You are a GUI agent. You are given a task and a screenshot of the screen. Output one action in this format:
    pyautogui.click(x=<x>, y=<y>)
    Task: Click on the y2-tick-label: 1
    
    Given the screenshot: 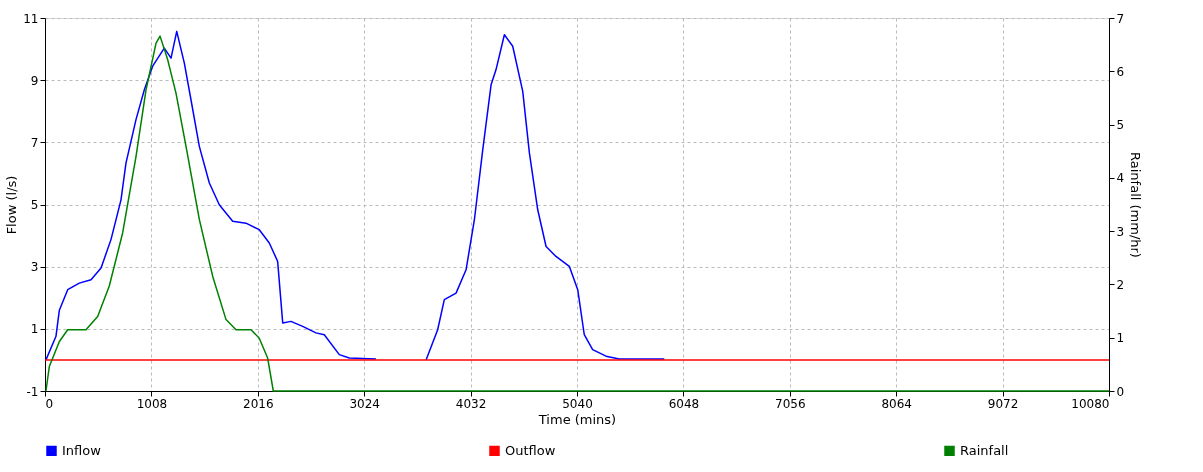 What is the action you would take?
    pyautogui.click(x=1120, y=338)
    